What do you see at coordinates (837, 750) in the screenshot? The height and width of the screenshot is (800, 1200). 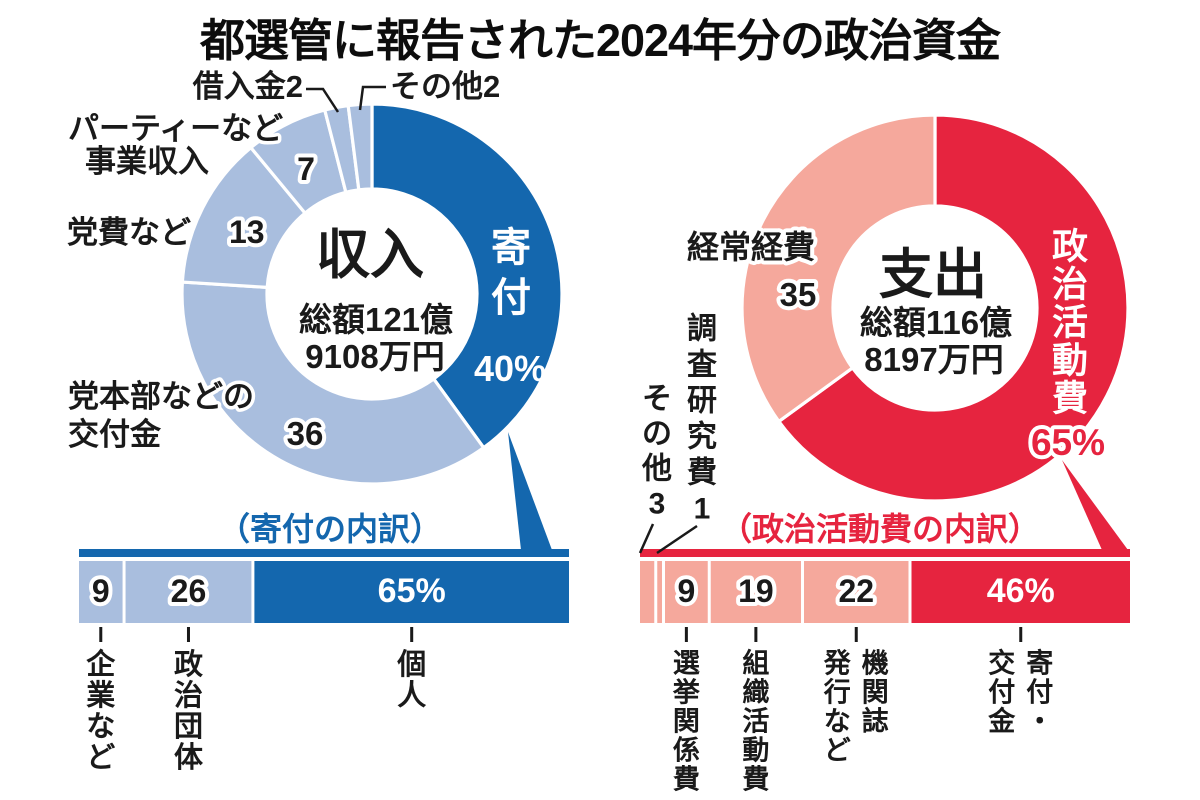 I see `activity-breakdown-label-5-char: ど` at bounding box center [837, 750].